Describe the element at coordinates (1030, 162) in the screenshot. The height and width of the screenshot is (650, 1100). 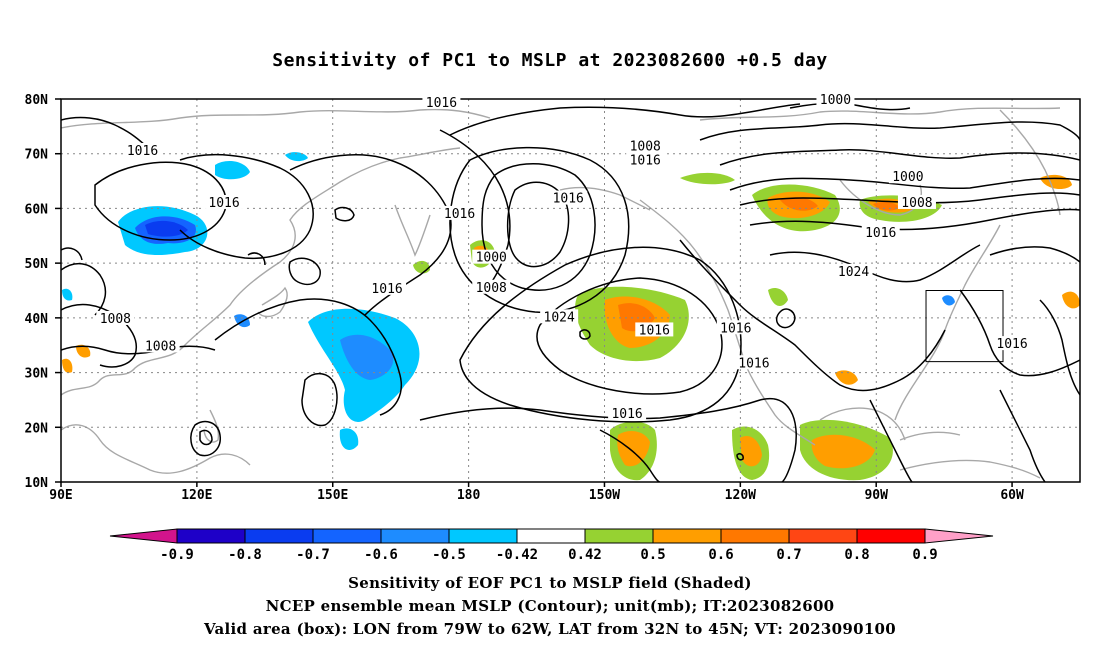
I see `greenland` at that location.